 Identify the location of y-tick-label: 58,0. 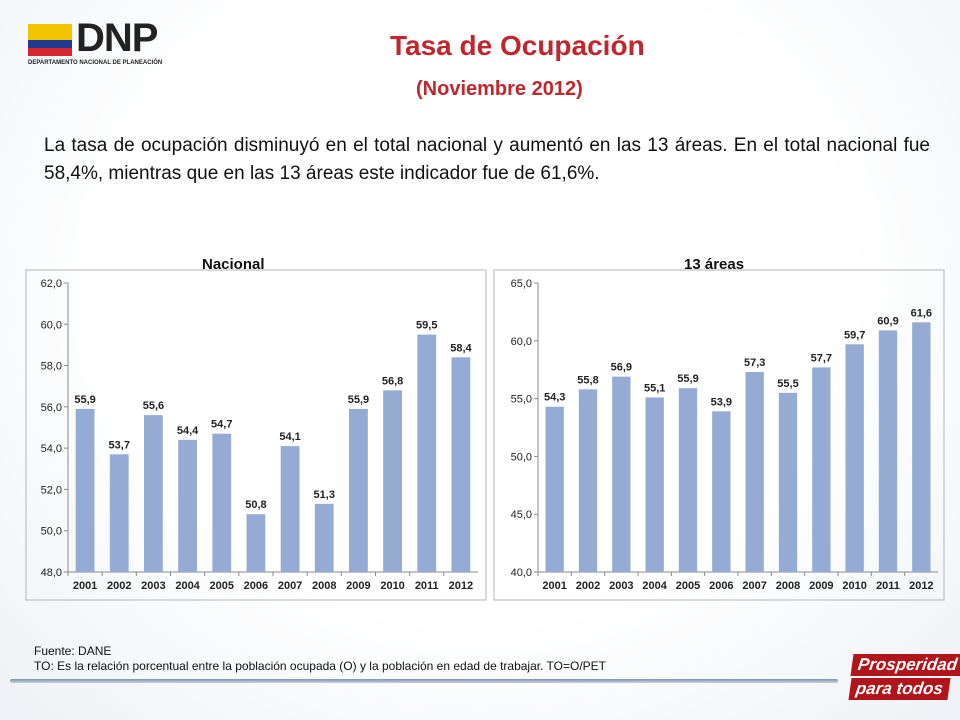
(51, 367).